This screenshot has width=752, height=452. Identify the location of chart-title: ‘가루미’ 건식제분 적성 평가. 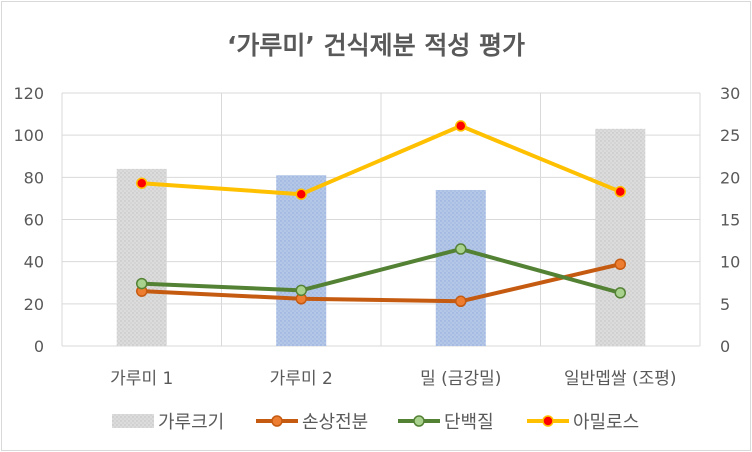
(376, 45).